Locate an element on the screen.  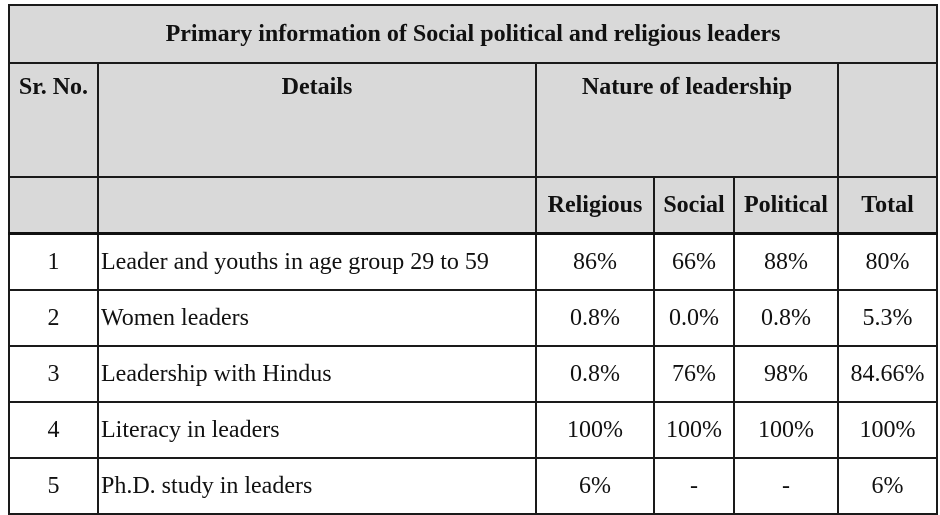
table-row: 2 Women leaders 0.8% 0.0% 0.8% 5.3% is located at coordinates (473, 318).